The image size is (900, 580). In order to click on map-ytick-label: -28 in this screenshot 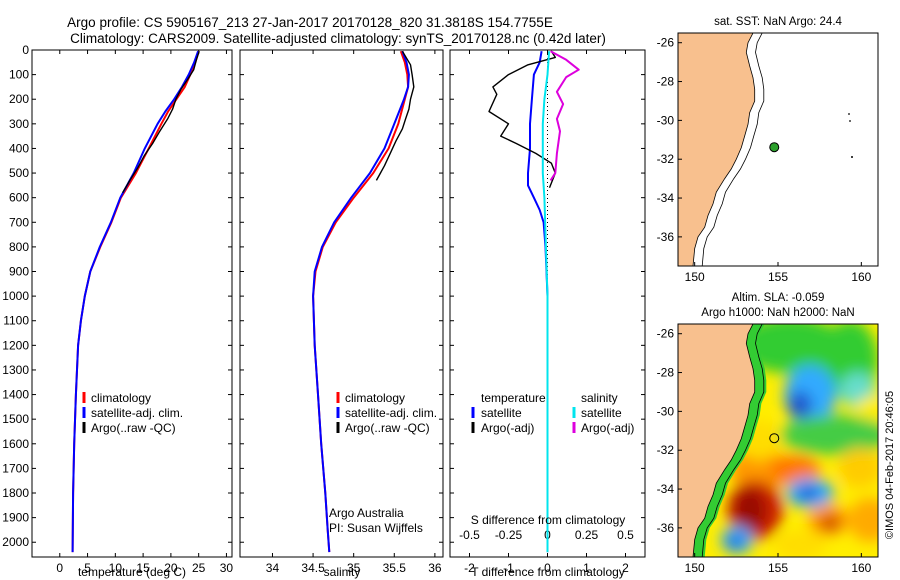, I will do `click(666, 82)`.